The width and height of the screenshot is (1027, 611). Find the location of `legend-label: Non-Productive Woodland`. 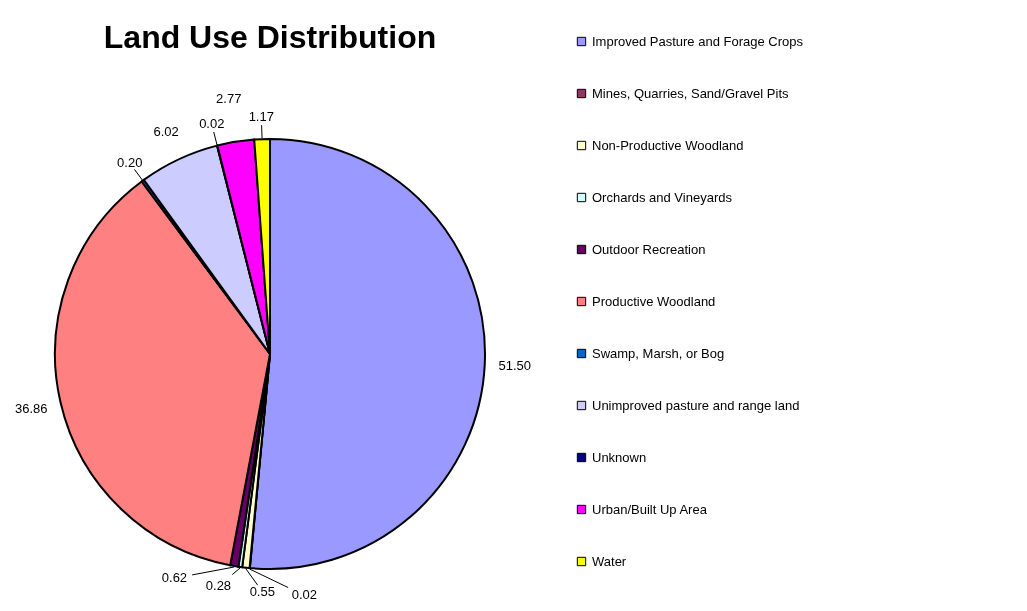

legend-label: Non-Productive Woodland is located at coordinates (668, 145).